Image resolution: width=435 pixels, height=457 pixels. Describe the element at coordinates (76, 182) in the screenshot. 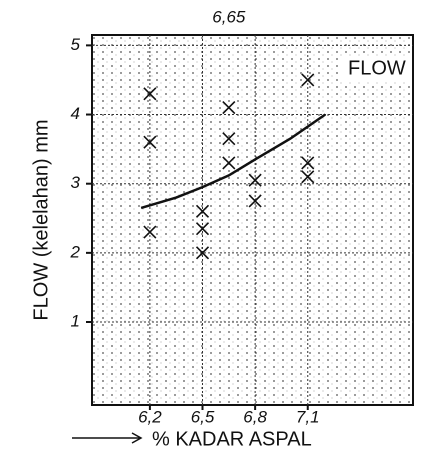

I see `y-tick-label: 3` at that location.